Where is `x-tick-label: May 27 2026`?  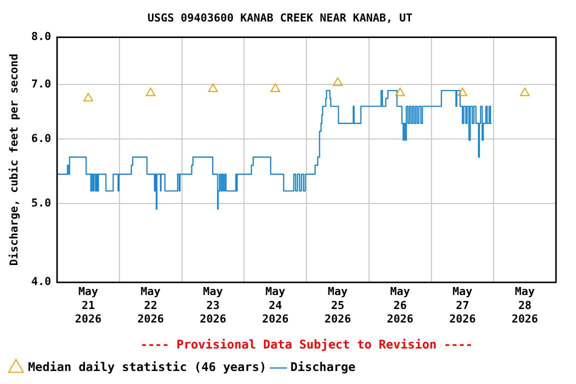 x-tick-label: May 27 2026 is located at coordinates (462, 305).